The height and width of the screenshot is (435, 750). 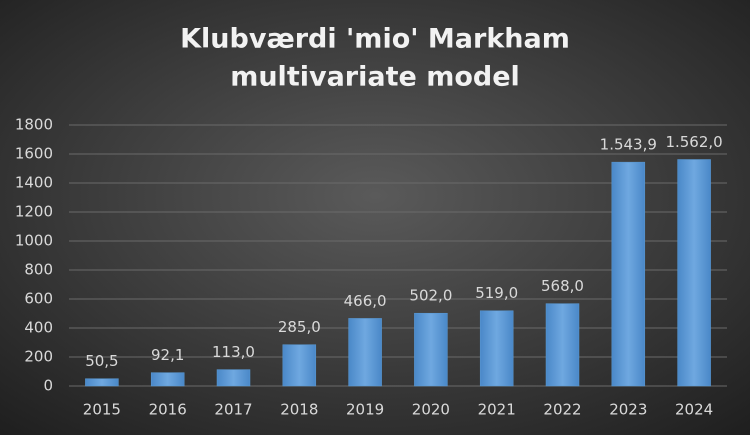 I want to click on x-tick-label: 2016, so click(x=168, y=410).